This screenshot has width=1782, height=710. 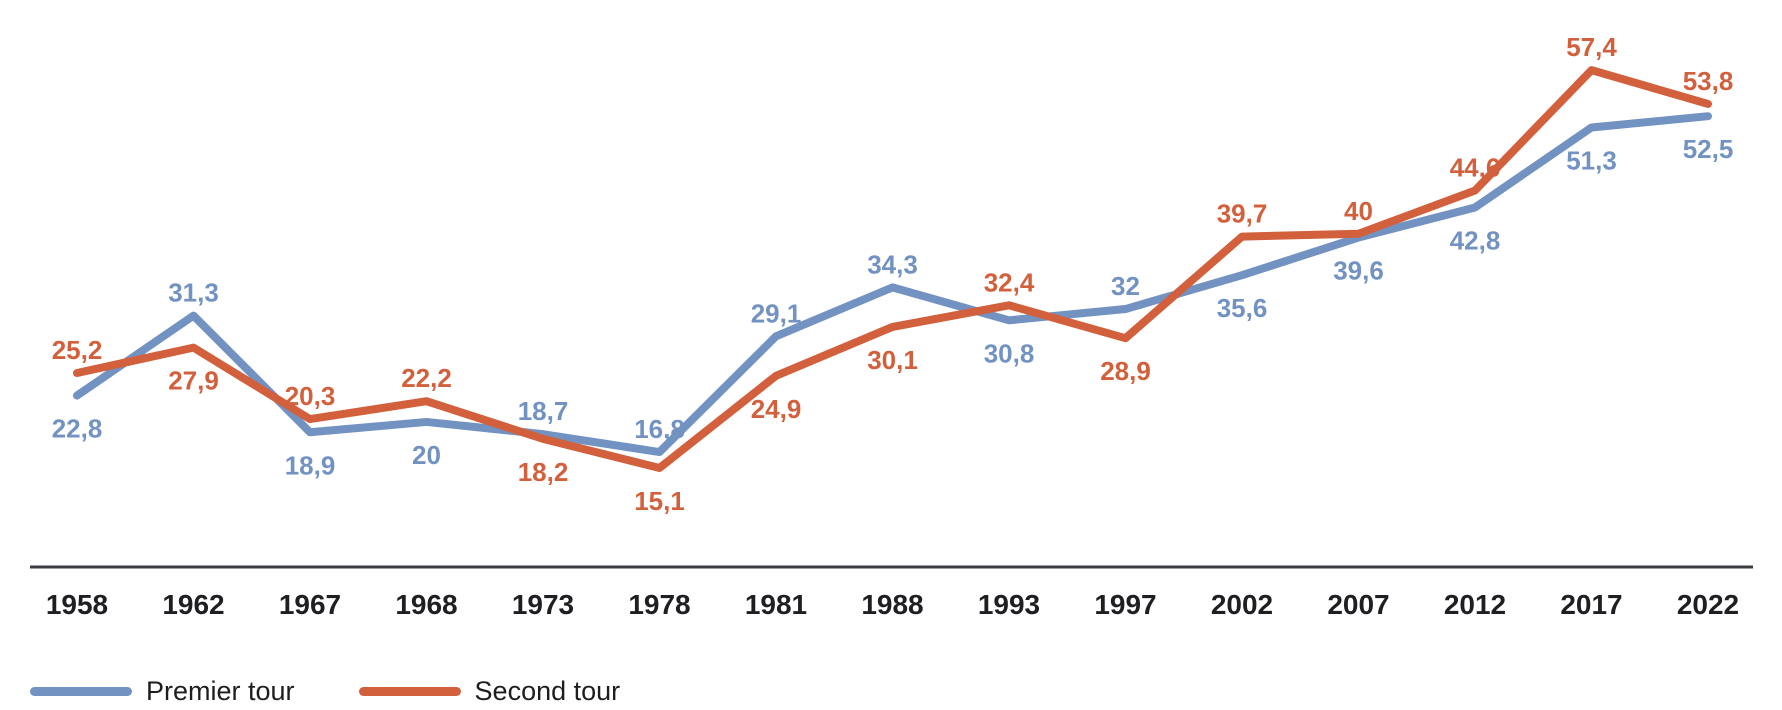 What do you see at coordinates (1708, 604) in the screenshot?
I see `x-tick-label-2022: 2022` at bounding box center [1708, 604].